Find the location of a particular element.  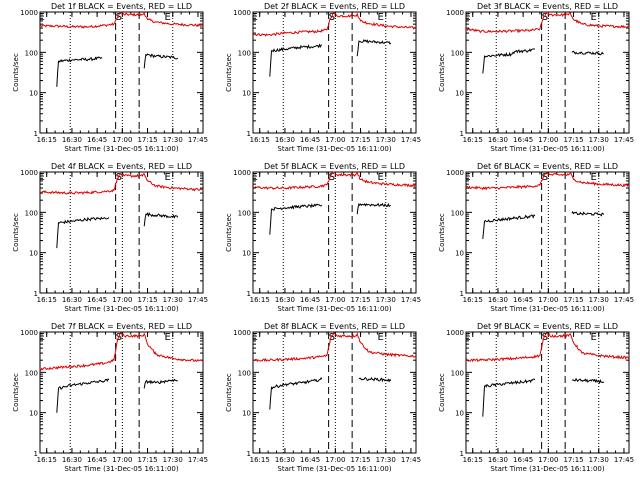

panel-title: Det 7f BLACK = Events, RED = LLD is located at coordinates (121, 326).